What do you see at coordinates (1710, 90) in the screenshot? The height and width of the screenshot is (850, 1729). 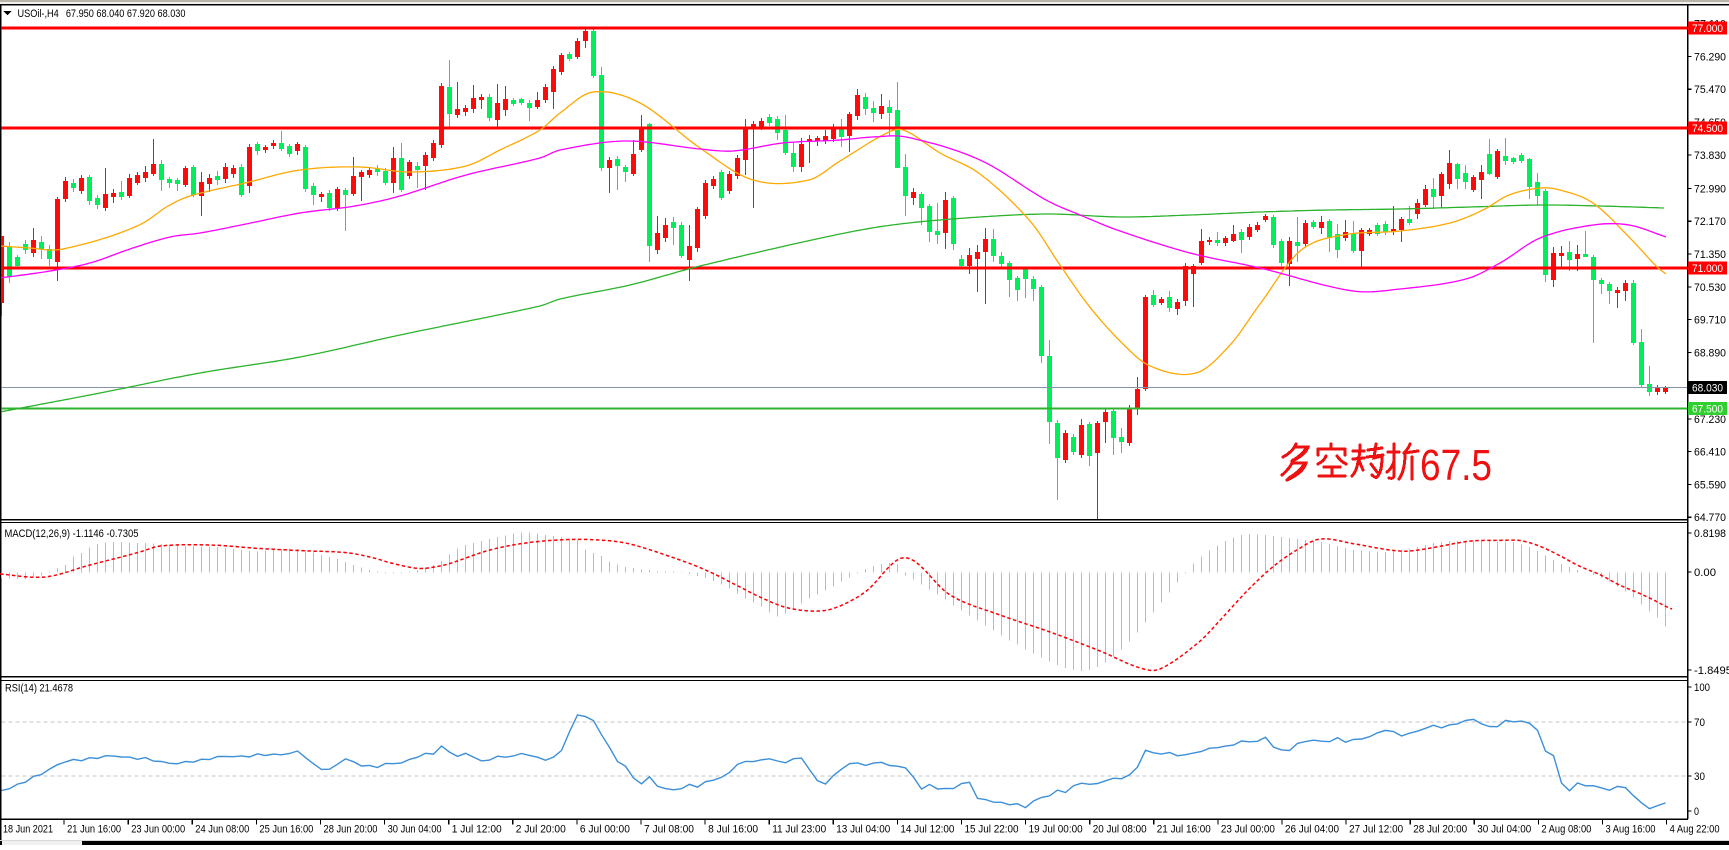 I see `svg-text: 75.470` at bounding box center [1710, 90].